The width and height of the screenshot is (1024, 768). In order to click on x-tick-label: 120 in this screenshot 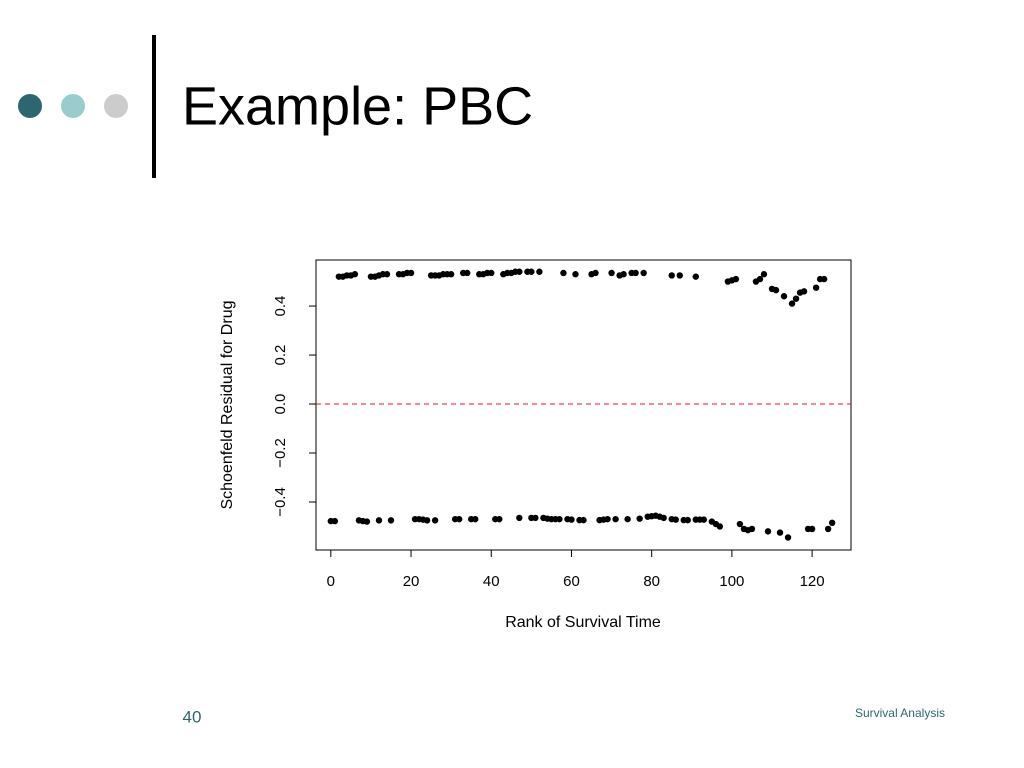, I will do `click(812, 581)`.